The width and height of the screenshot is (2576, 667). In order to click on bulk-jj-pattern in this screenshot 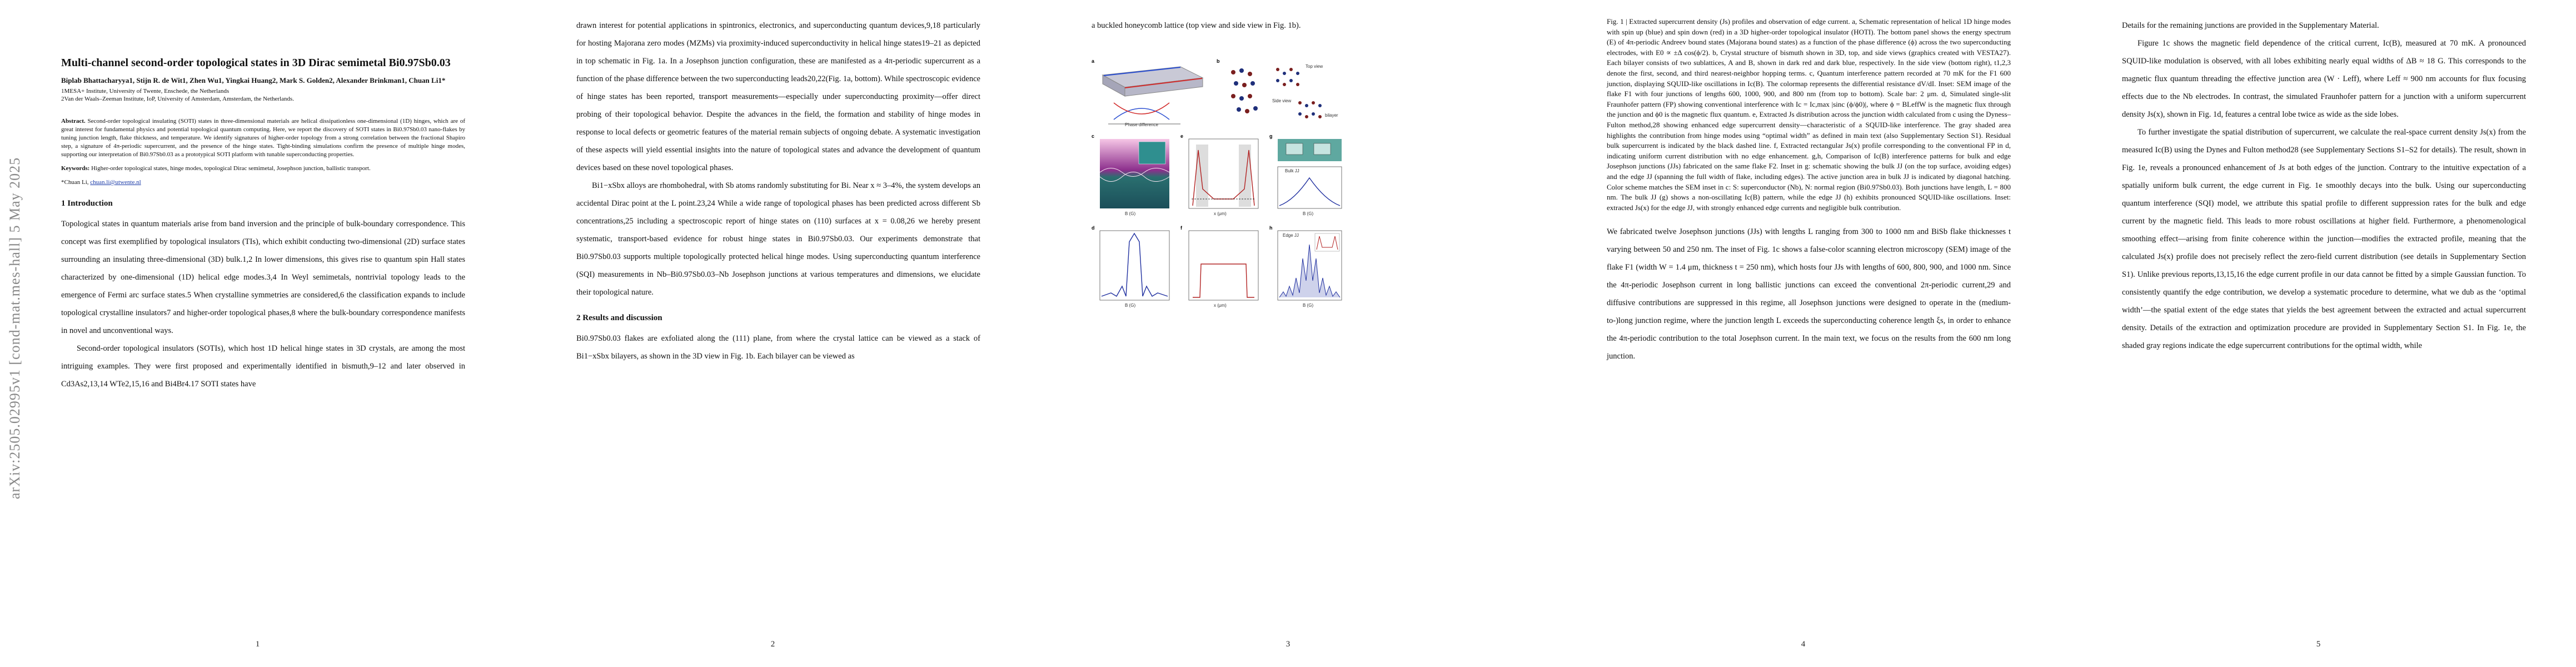, I will do `click(1309, 174)`.